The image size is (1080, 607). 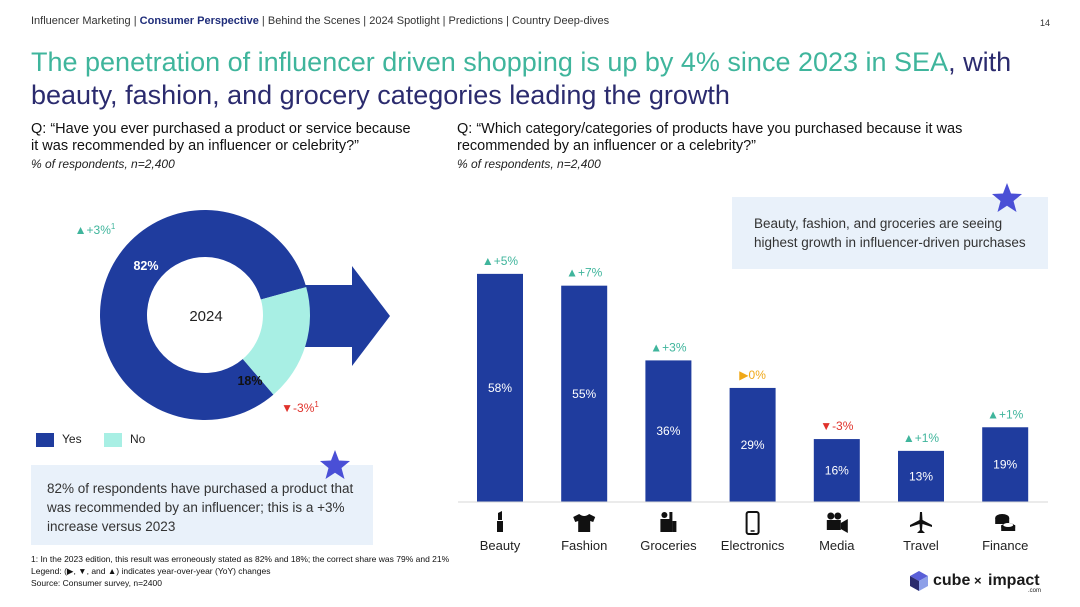 I want to click on lipstick-icon, so click(x=500, y=521).